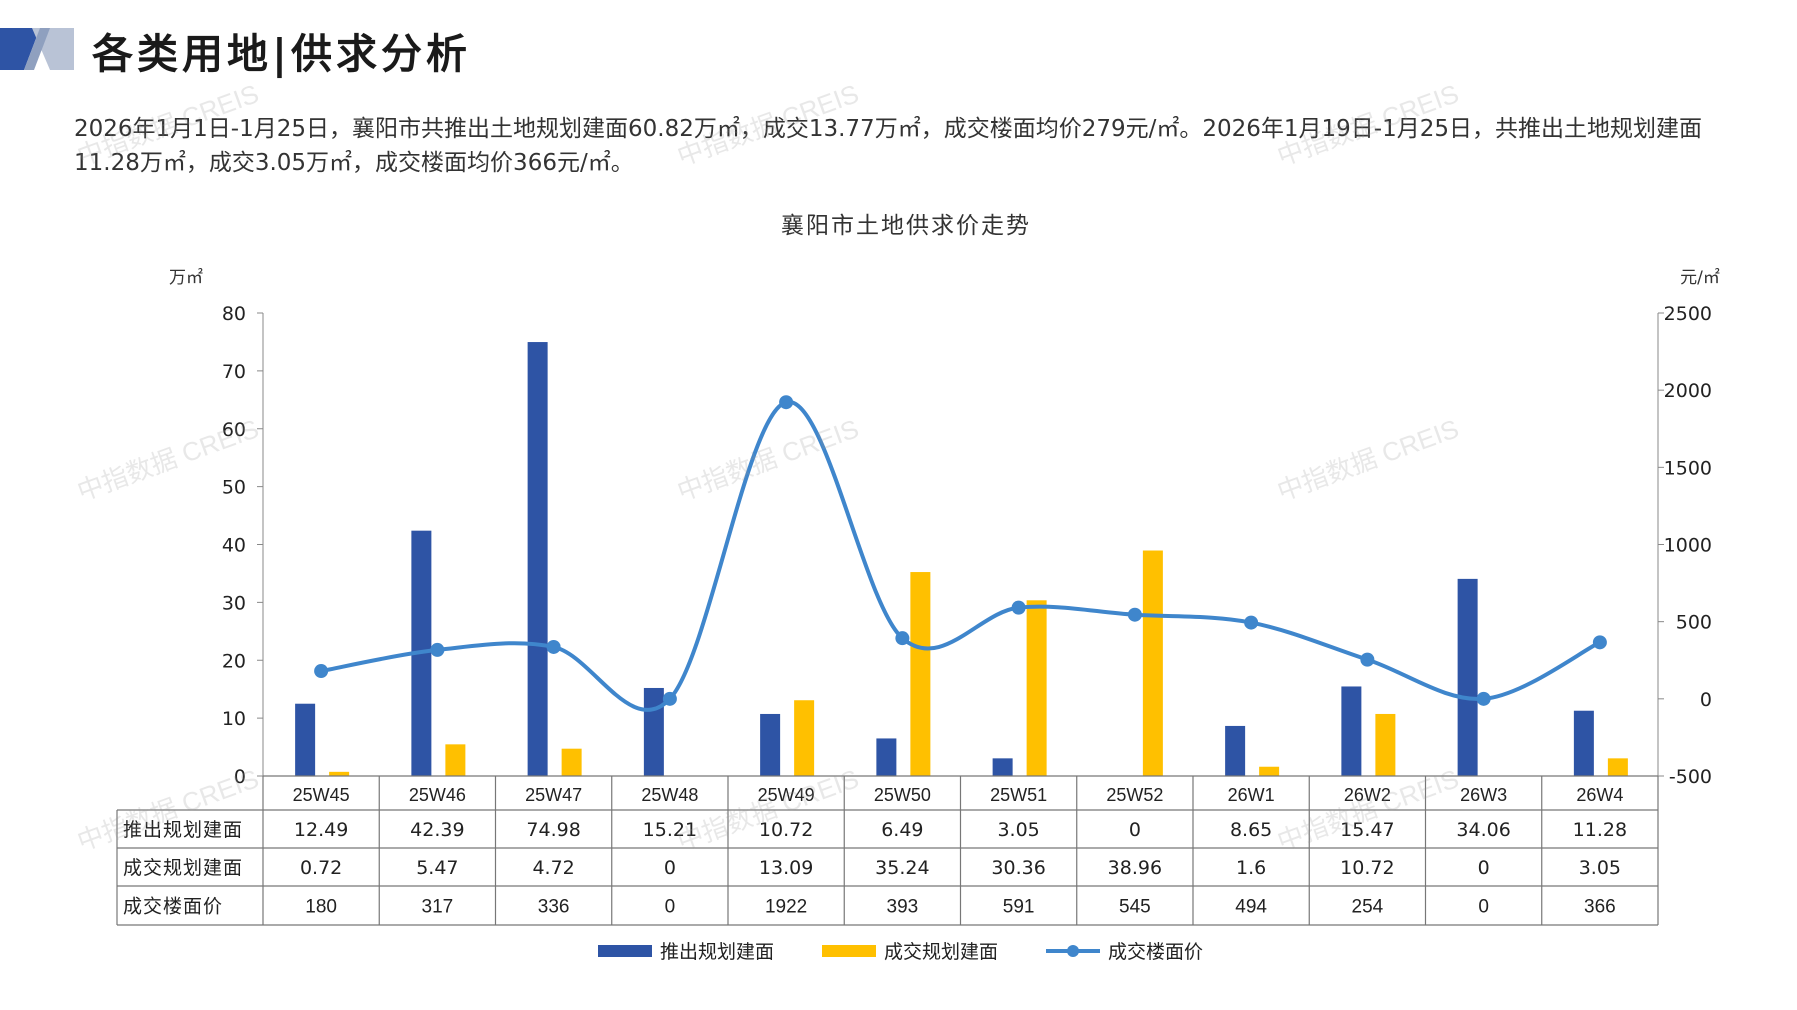  Describe the element at coordinates (234, 488) in the screenshot. I see `y-left-tick-label: 50` at that location.